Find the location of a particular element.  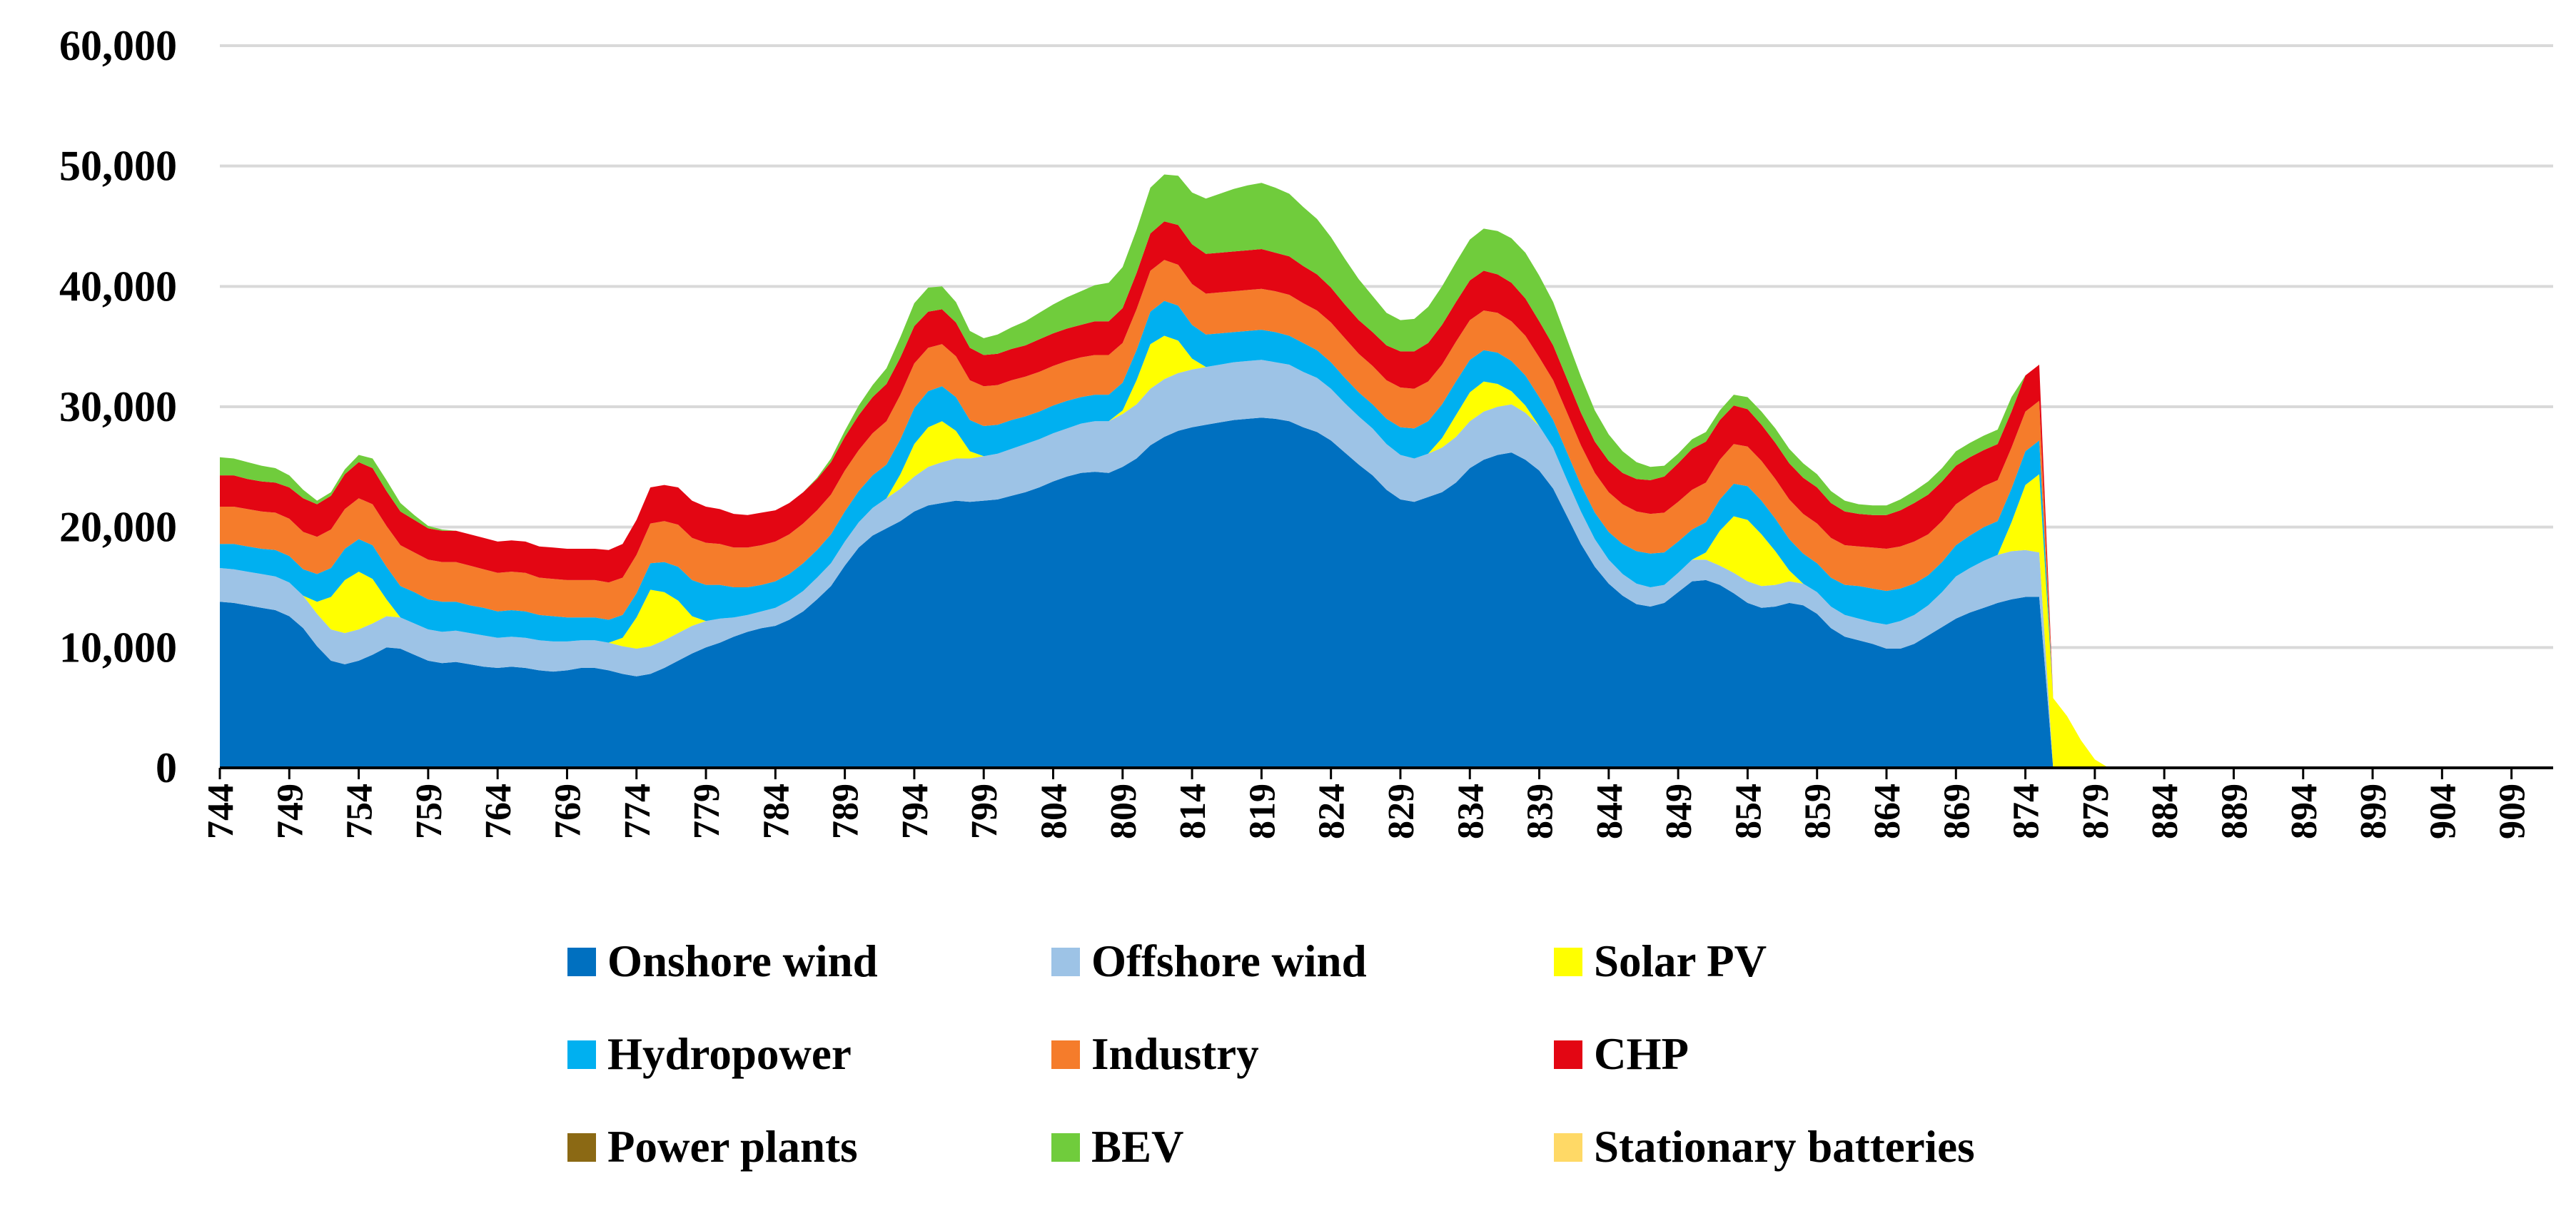

axes is located at coordinates (1385, 772).